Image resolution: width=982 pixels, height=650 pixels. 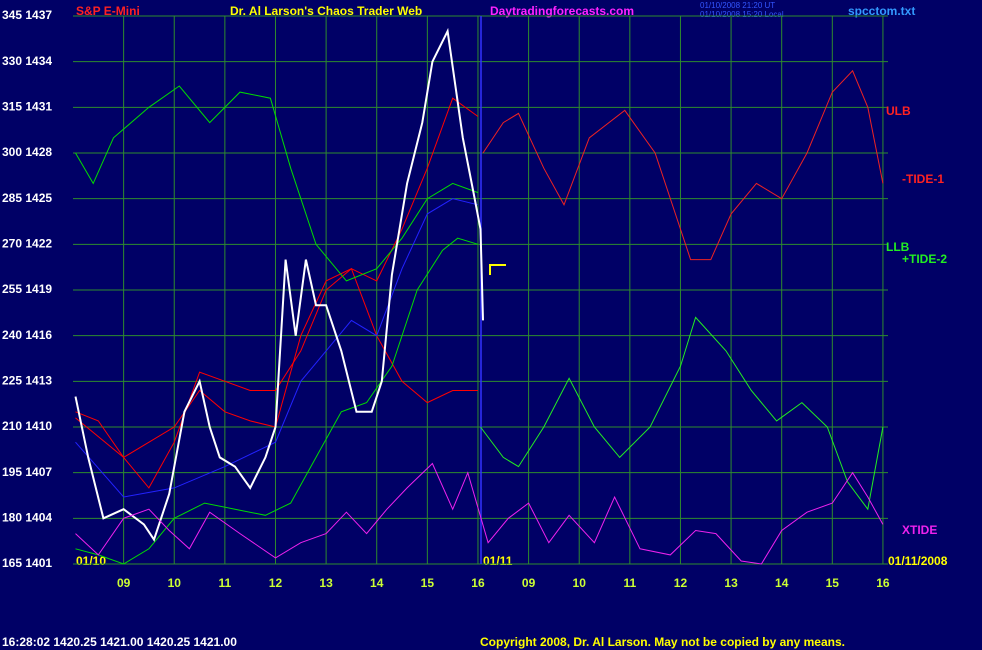 What do you see at coordinates (27, 426) in the screenshot?
I see `y-tick-label: 210 1410` at bounding box center [27, 426].